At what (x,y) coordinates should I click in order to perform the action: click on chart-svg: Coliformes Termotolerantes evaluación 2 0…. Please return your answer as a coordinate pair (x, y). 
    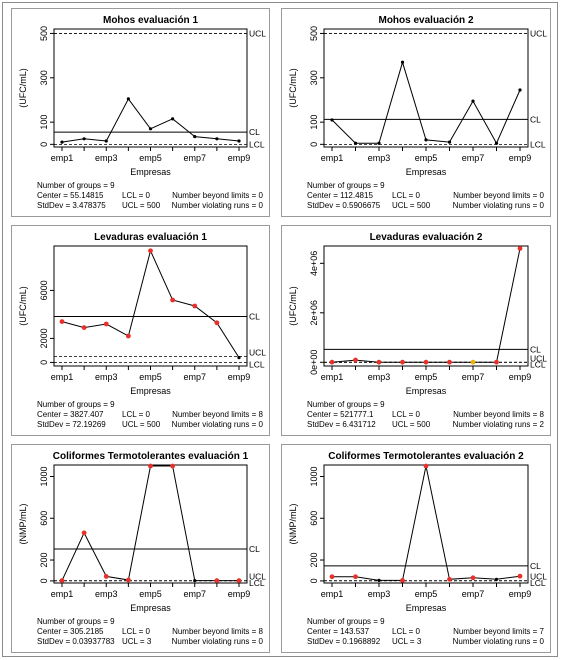
    Looking at the image, I should click on (417, 548).